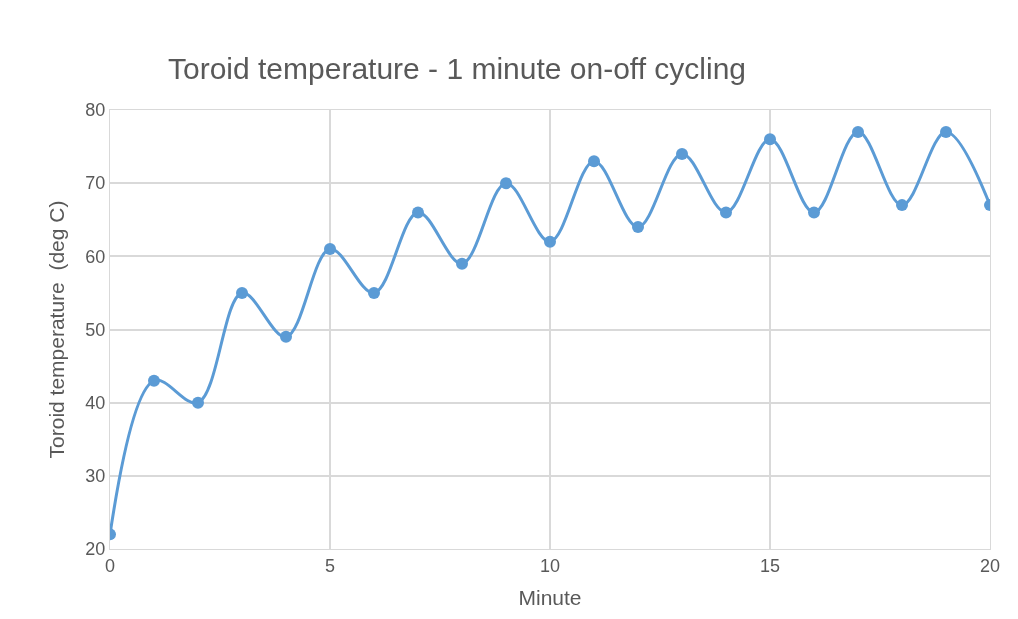 This screenshot has width=1018, height=619. Describe the element at coordinates (95, 183) in the screenshot. I see `y-tick-label: 70` at that location.